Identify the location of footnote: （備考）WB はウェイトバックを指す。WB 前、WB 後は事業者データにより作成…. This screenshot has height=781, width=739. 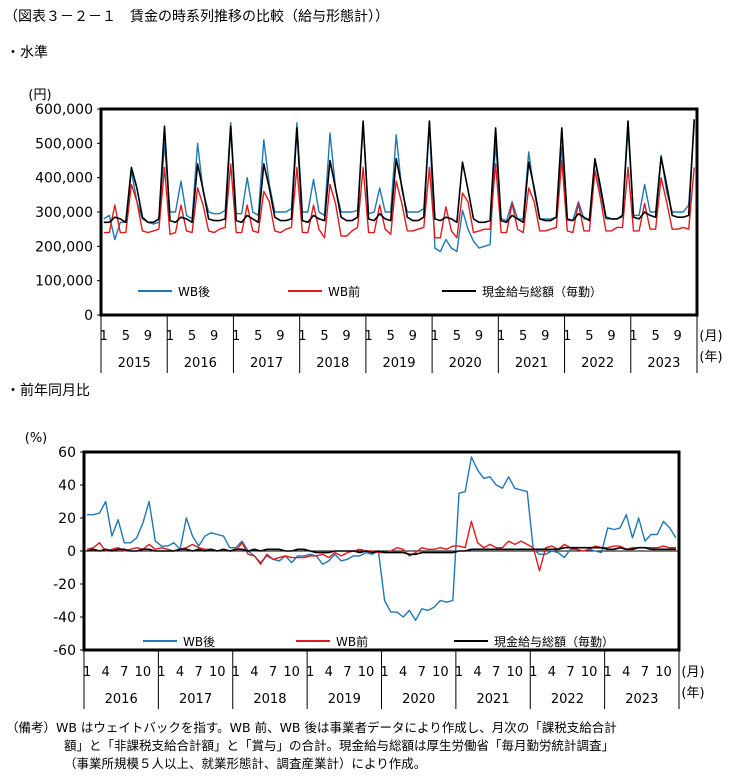
(370, 746).